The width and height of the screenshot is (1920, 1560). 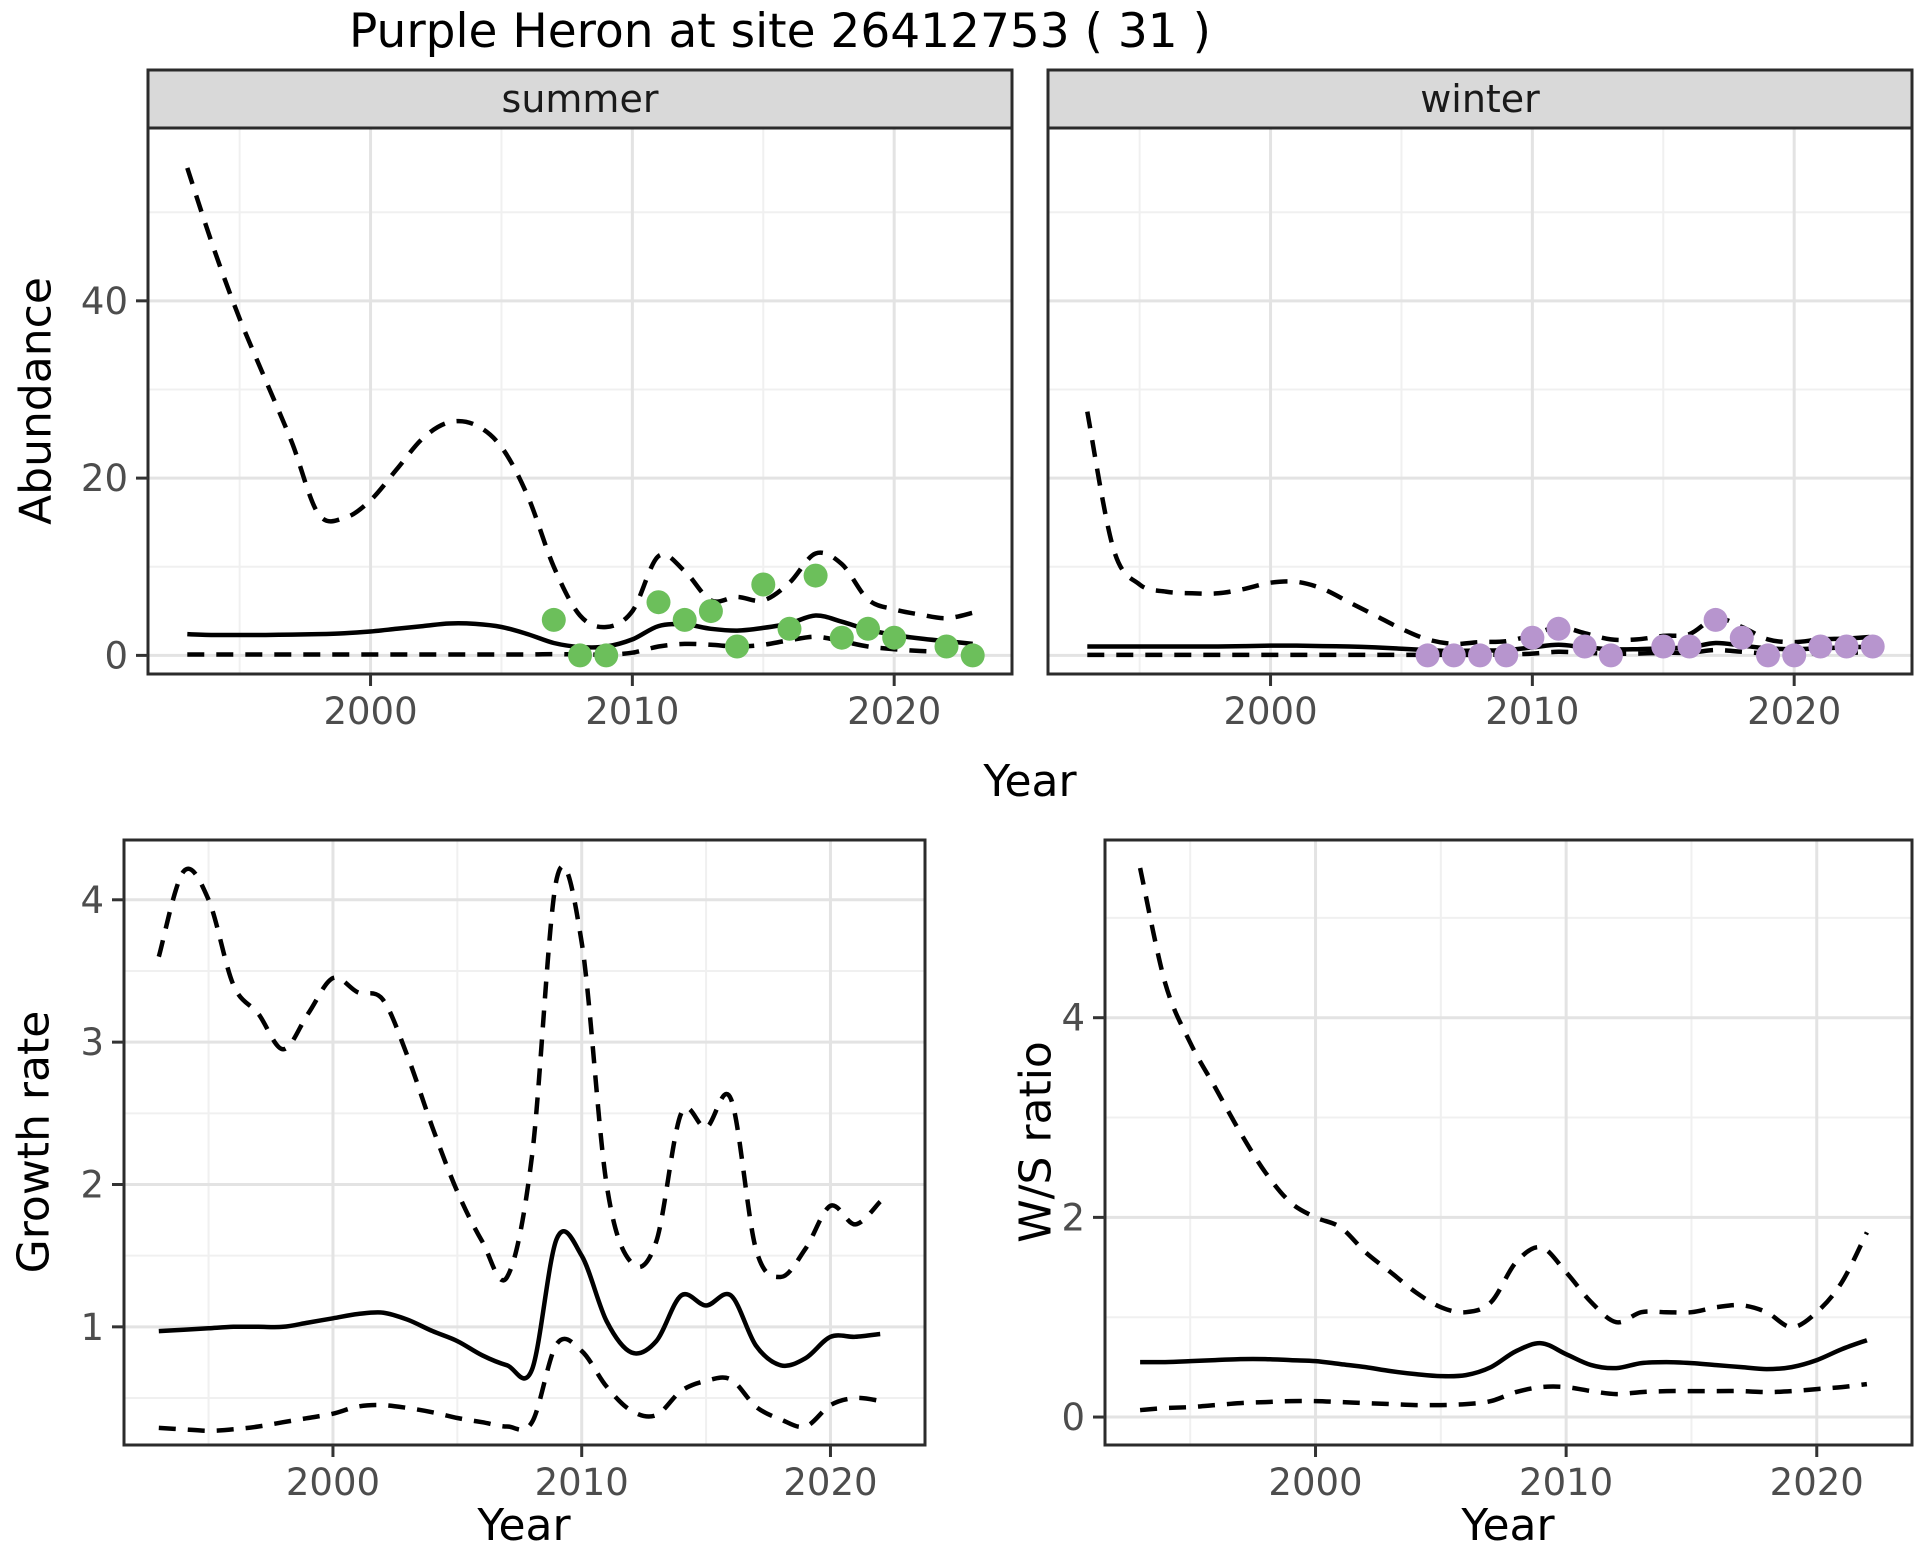 I want to click on abundance-winter-facet-strip-label: winter, so click(x=1480, y=99).